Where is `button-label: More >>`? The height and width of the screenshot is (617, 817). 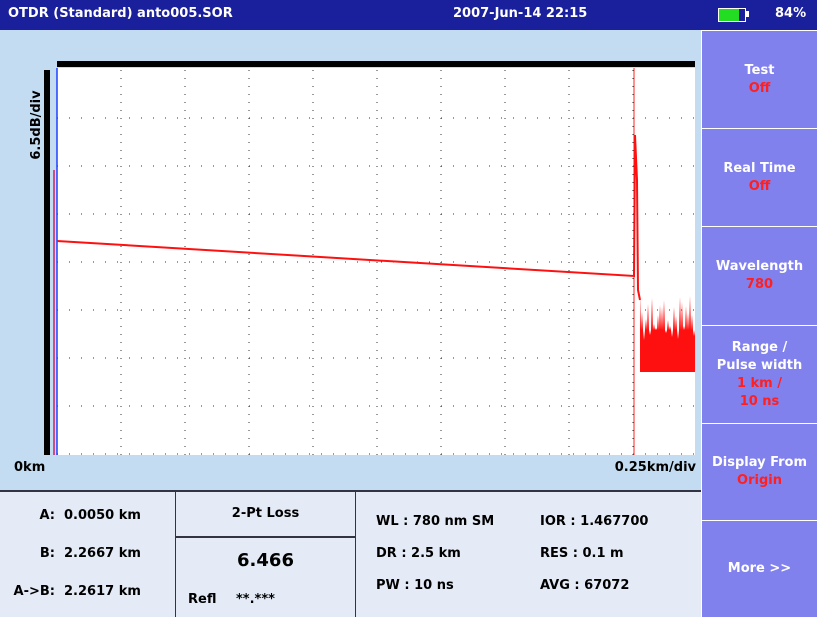 button-label: More >> is located at coordinates (759, 568).